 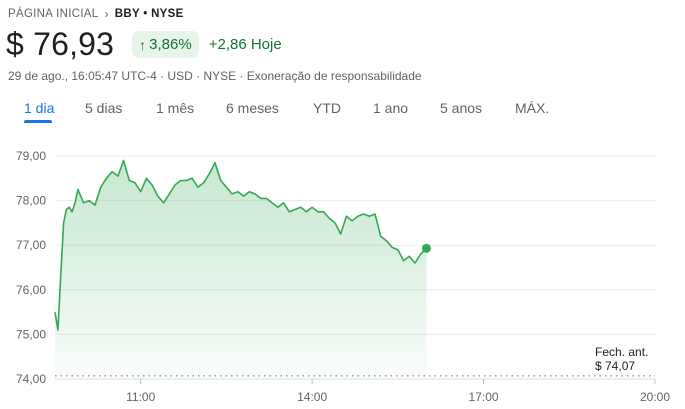 I want to click on y-tick-label: 75,00, so click(x=31, y=334).